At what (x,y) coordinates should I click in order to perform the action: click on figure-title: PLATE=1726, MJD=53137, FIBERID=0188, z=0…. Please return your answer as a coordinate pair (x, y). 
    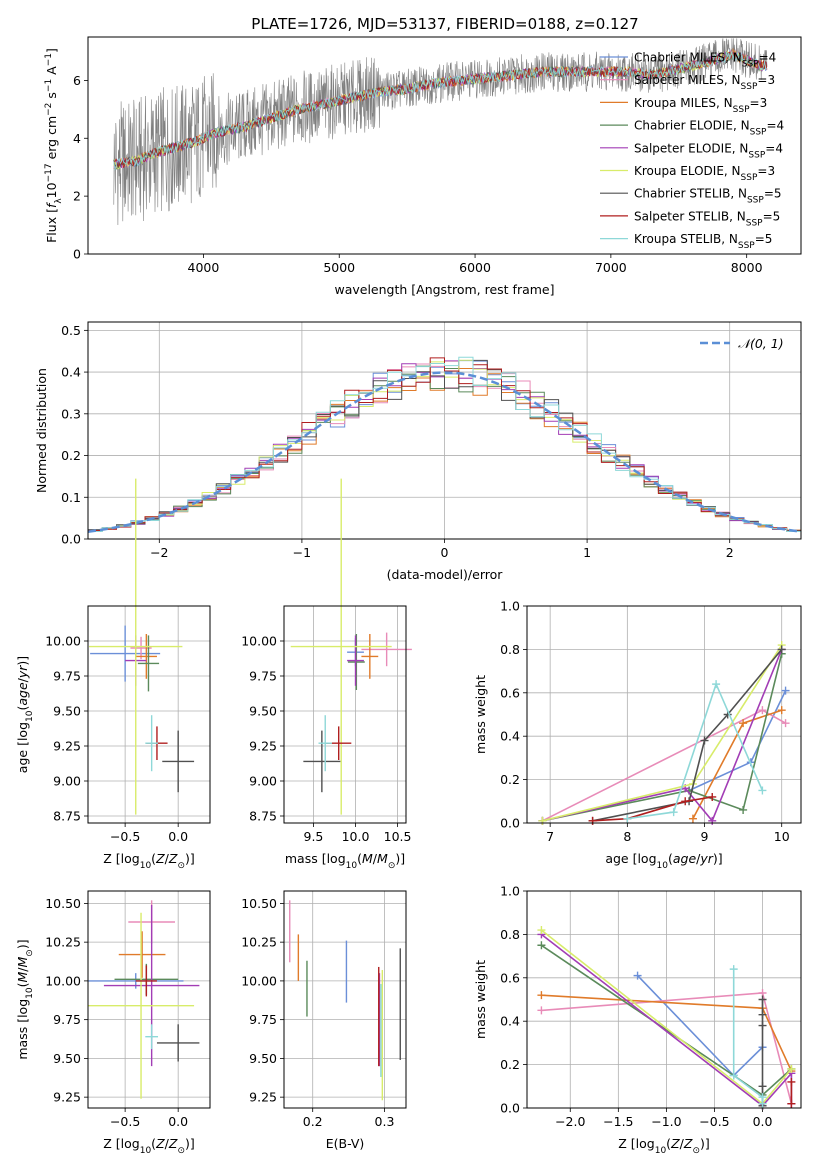
    Looking at the image, I should click on (444, 24).